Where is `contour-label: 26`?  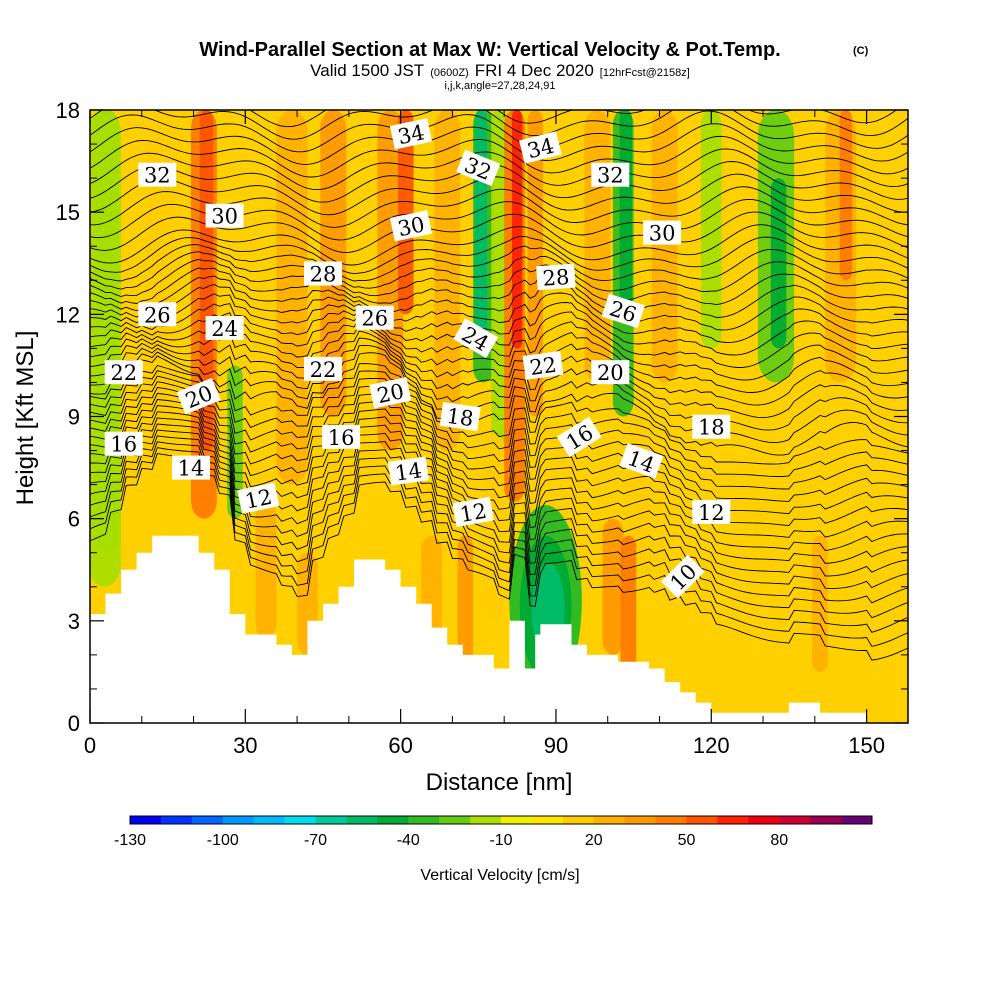 contour-label: 26 is located at coordinates (374, 318).